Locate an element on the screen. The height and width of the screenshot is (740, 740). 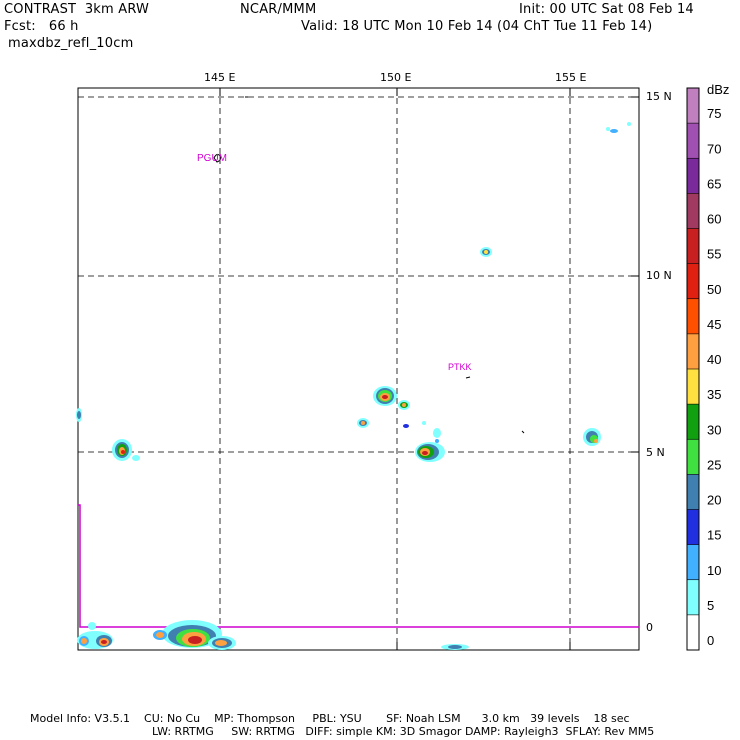
model-title: CONTRAST 3km ARW is located at coordinates (77, 9).